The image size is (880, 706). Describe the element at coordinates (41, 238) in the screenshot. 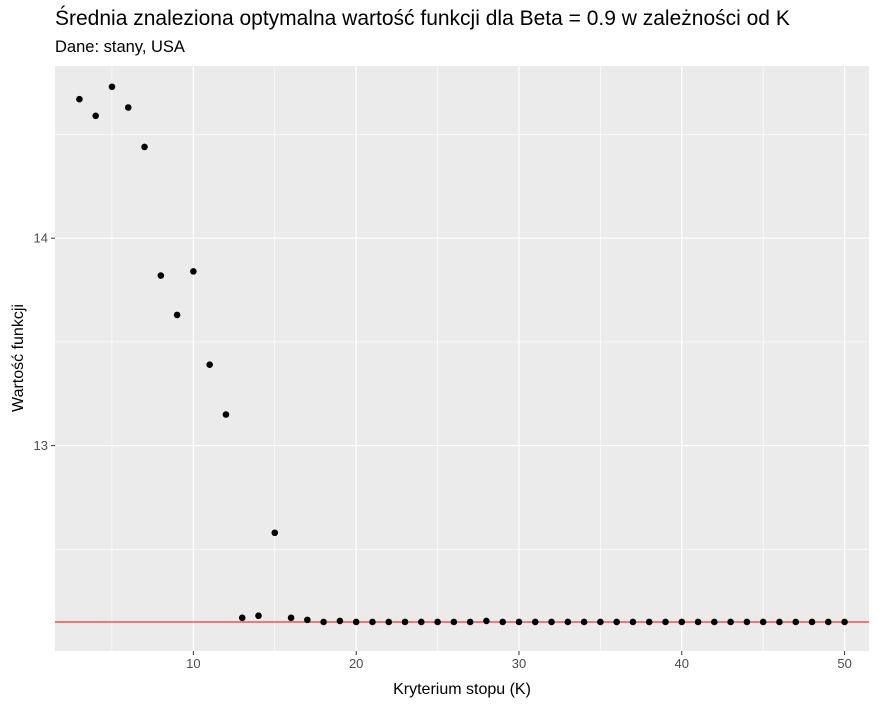

I see `y-tick-label: 14` at that location.